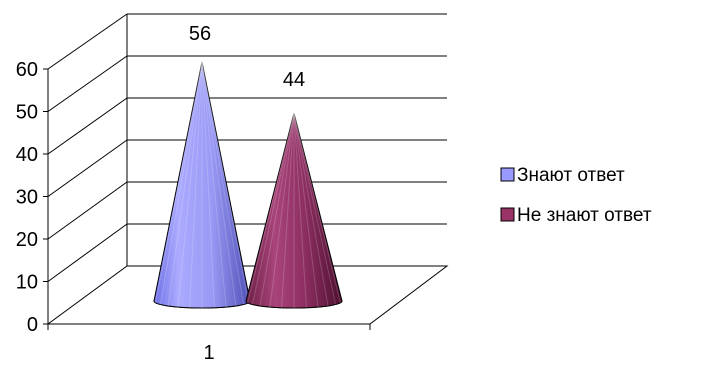 The image size is (702, 365). What do you see at coordinates (27, 198) in the screenshot?
I see `y-tick-label: 30` at bounding box center [27, 198].